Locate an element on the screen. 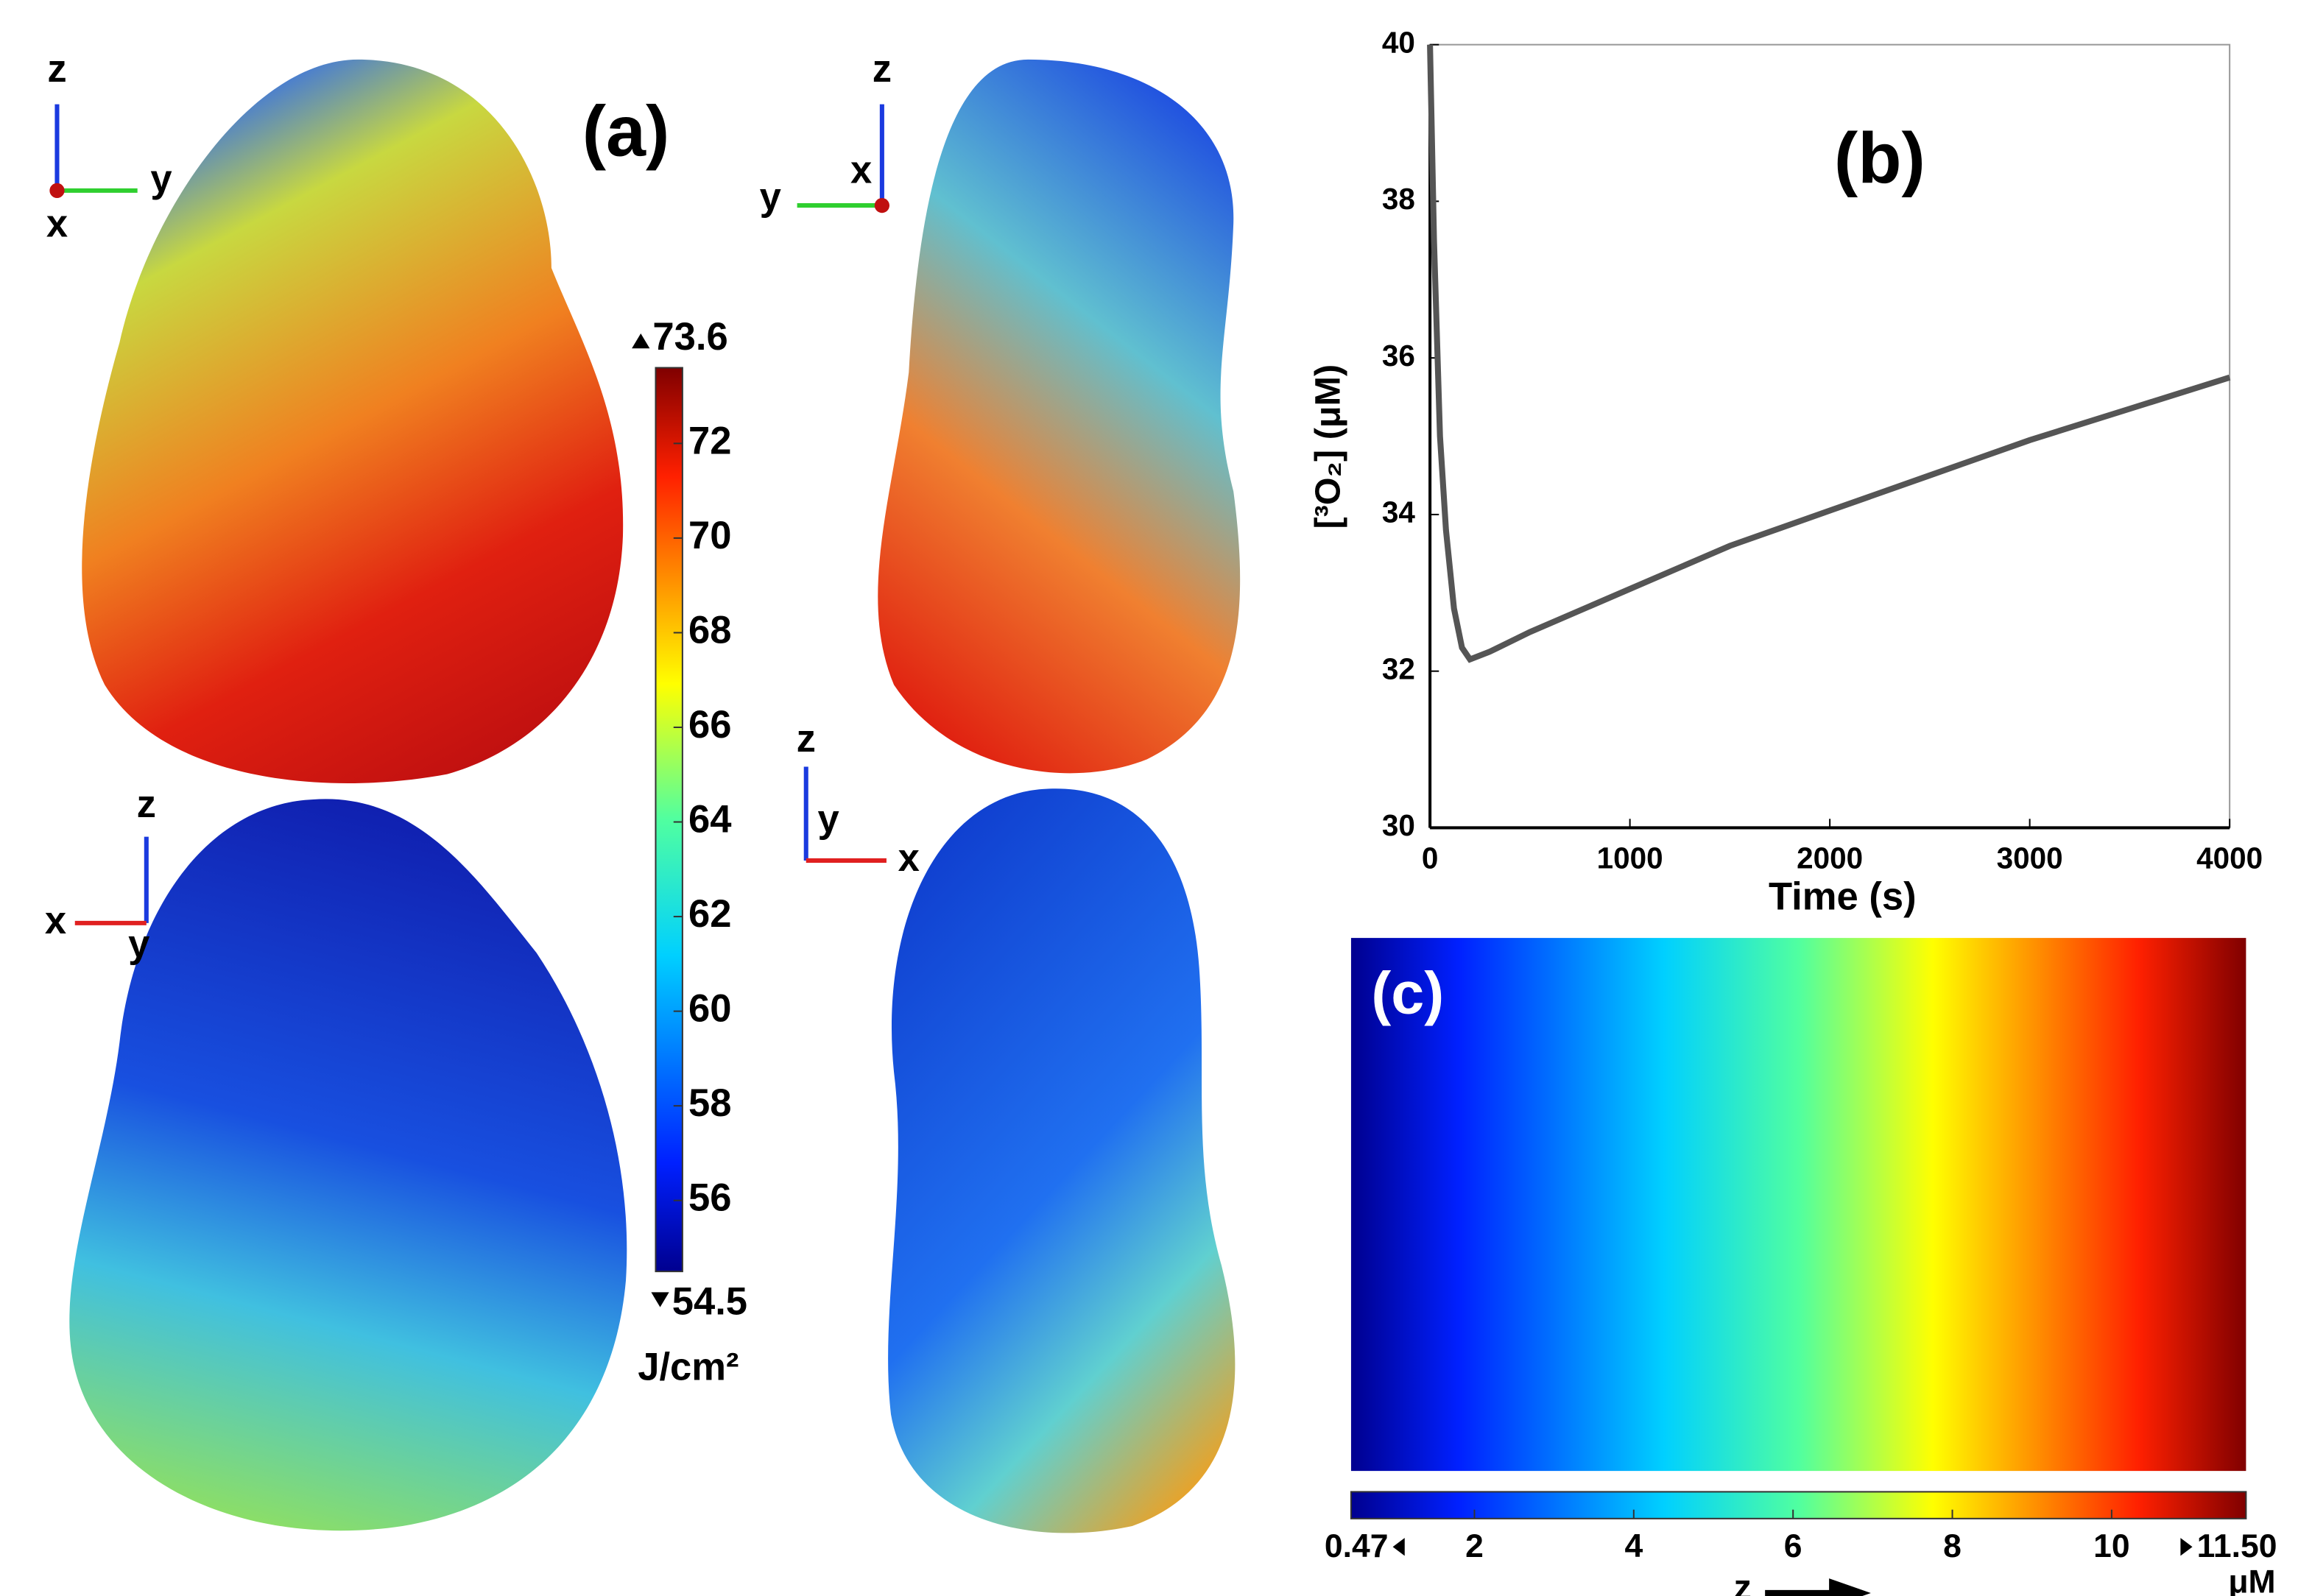 The image size is (2312, 1596). panel-label: (b) is located at coordinates (1879, 158).